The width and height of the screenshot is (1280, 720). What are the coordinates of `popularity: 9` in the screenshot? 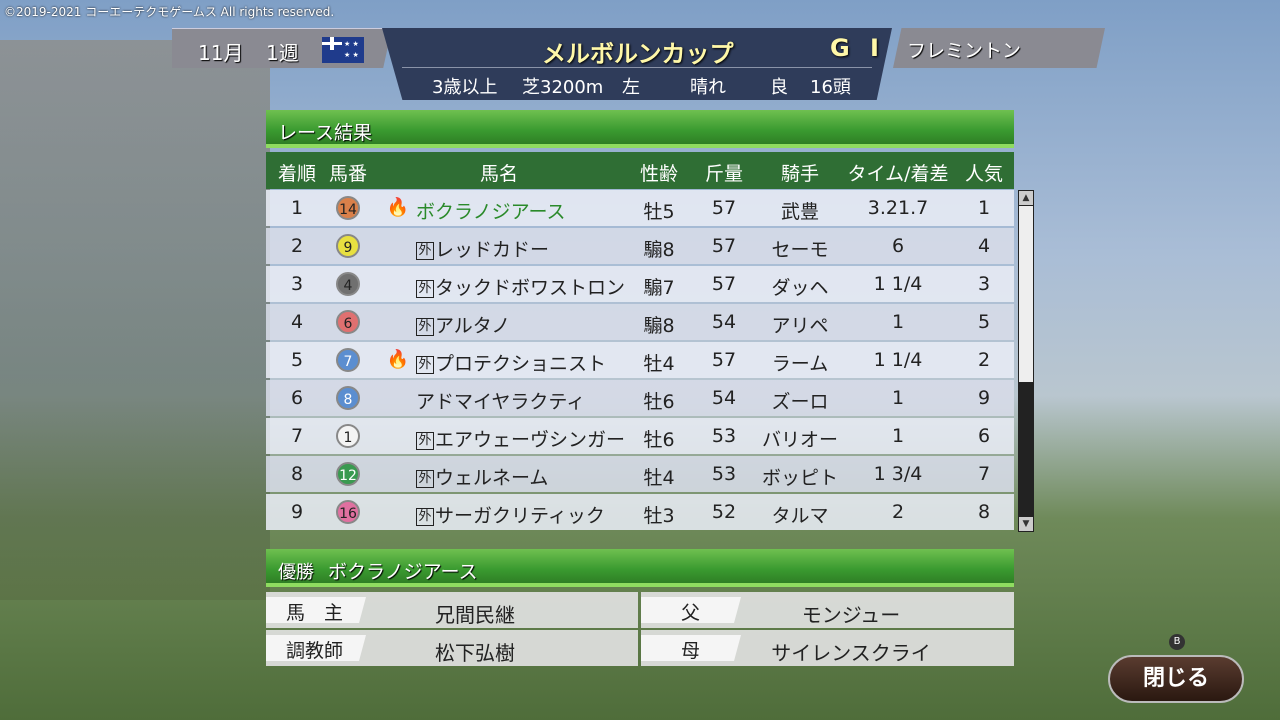 It's located at (984, 398).